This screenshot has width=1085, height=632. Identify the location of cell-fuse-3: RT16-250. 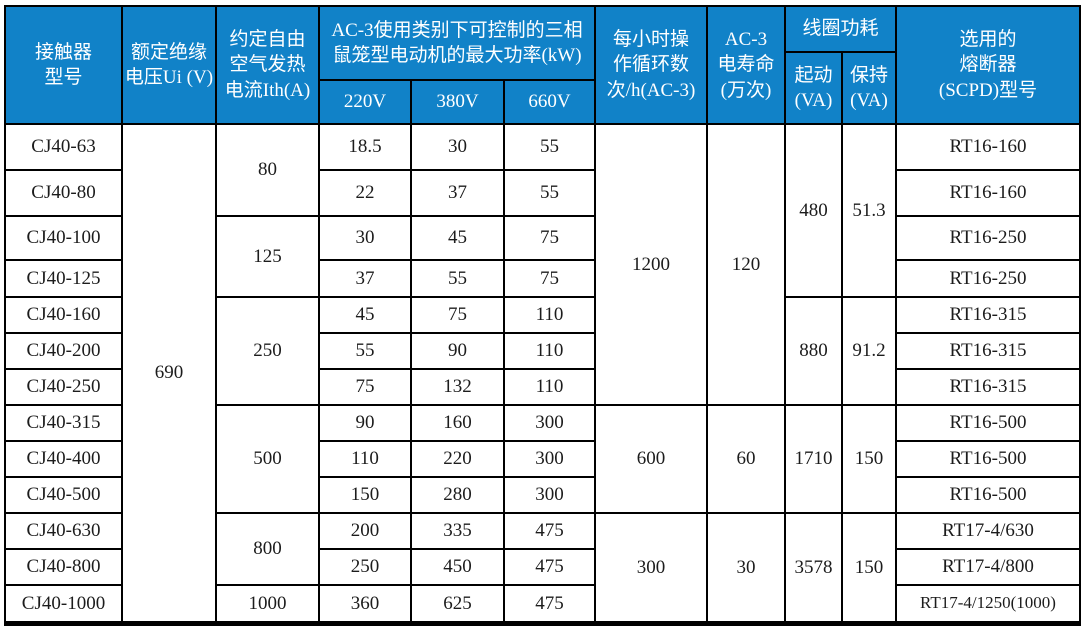
(988, 238).